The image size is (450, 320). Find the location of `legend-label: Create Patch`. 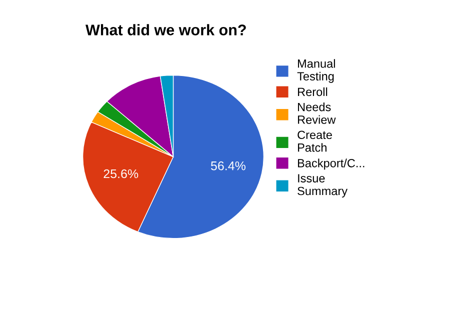

legend-label: Create Patch is located at coordinates (315, 141).